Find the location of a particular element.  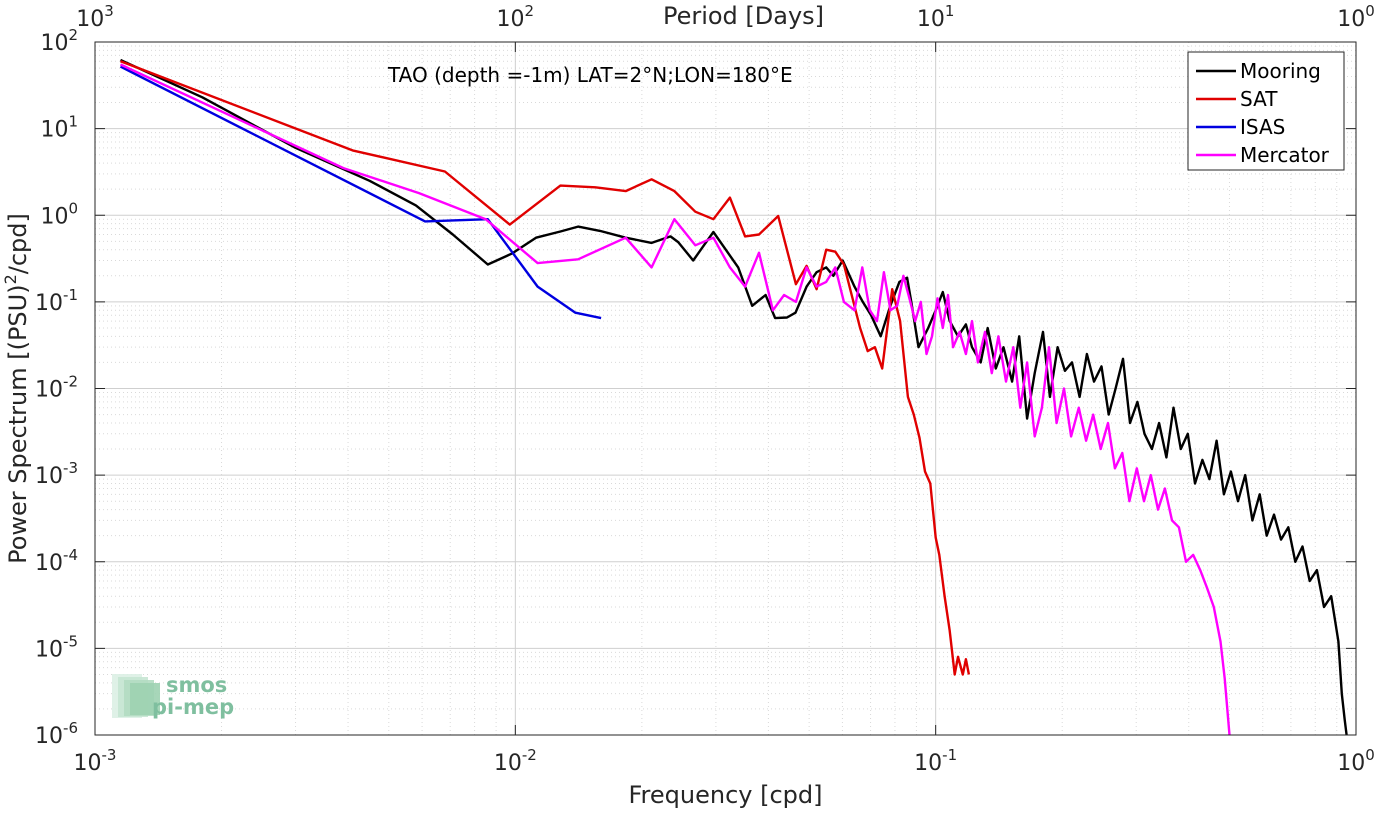

top-tick-label: 10³ is located at coordinates (95, 17).